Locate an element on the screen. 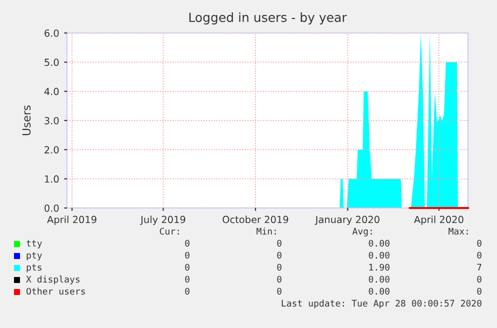 This screenshot has height=328, width=497. x-tick-label: October 2019 is located at coordinates (255, 220).